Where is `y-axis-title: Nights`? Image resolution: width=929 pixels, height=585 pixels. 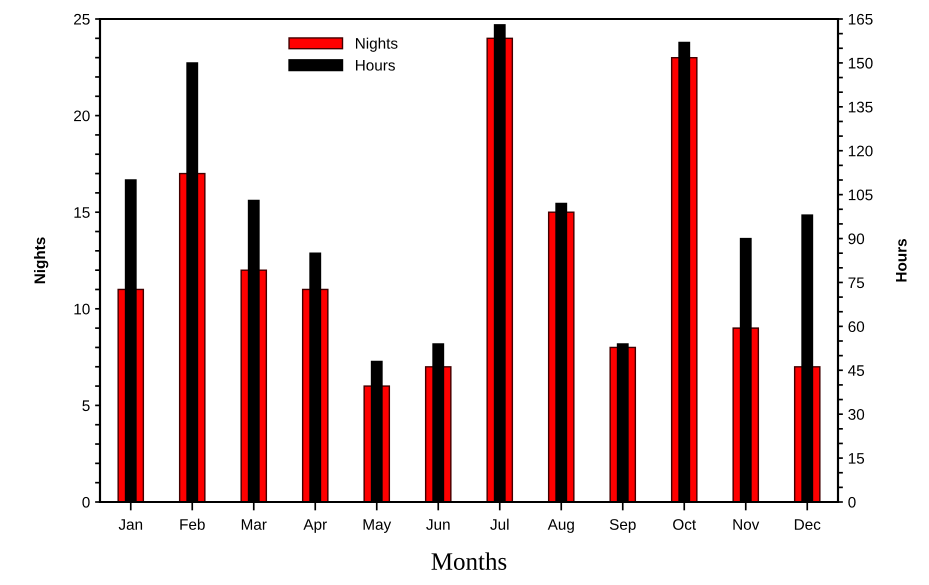 y-axis-title: Nights is located at coordinates (41, 260).